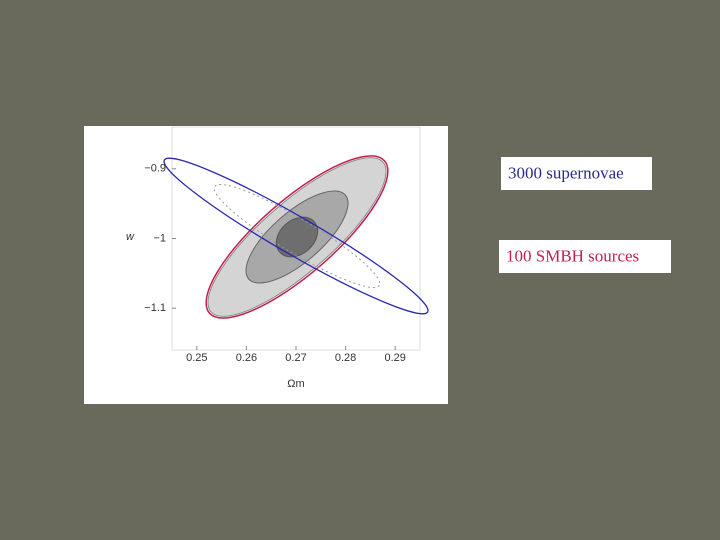 The width and height of the screenshot is (720, 540). I want to click on inner-contour, so click(297, 237).